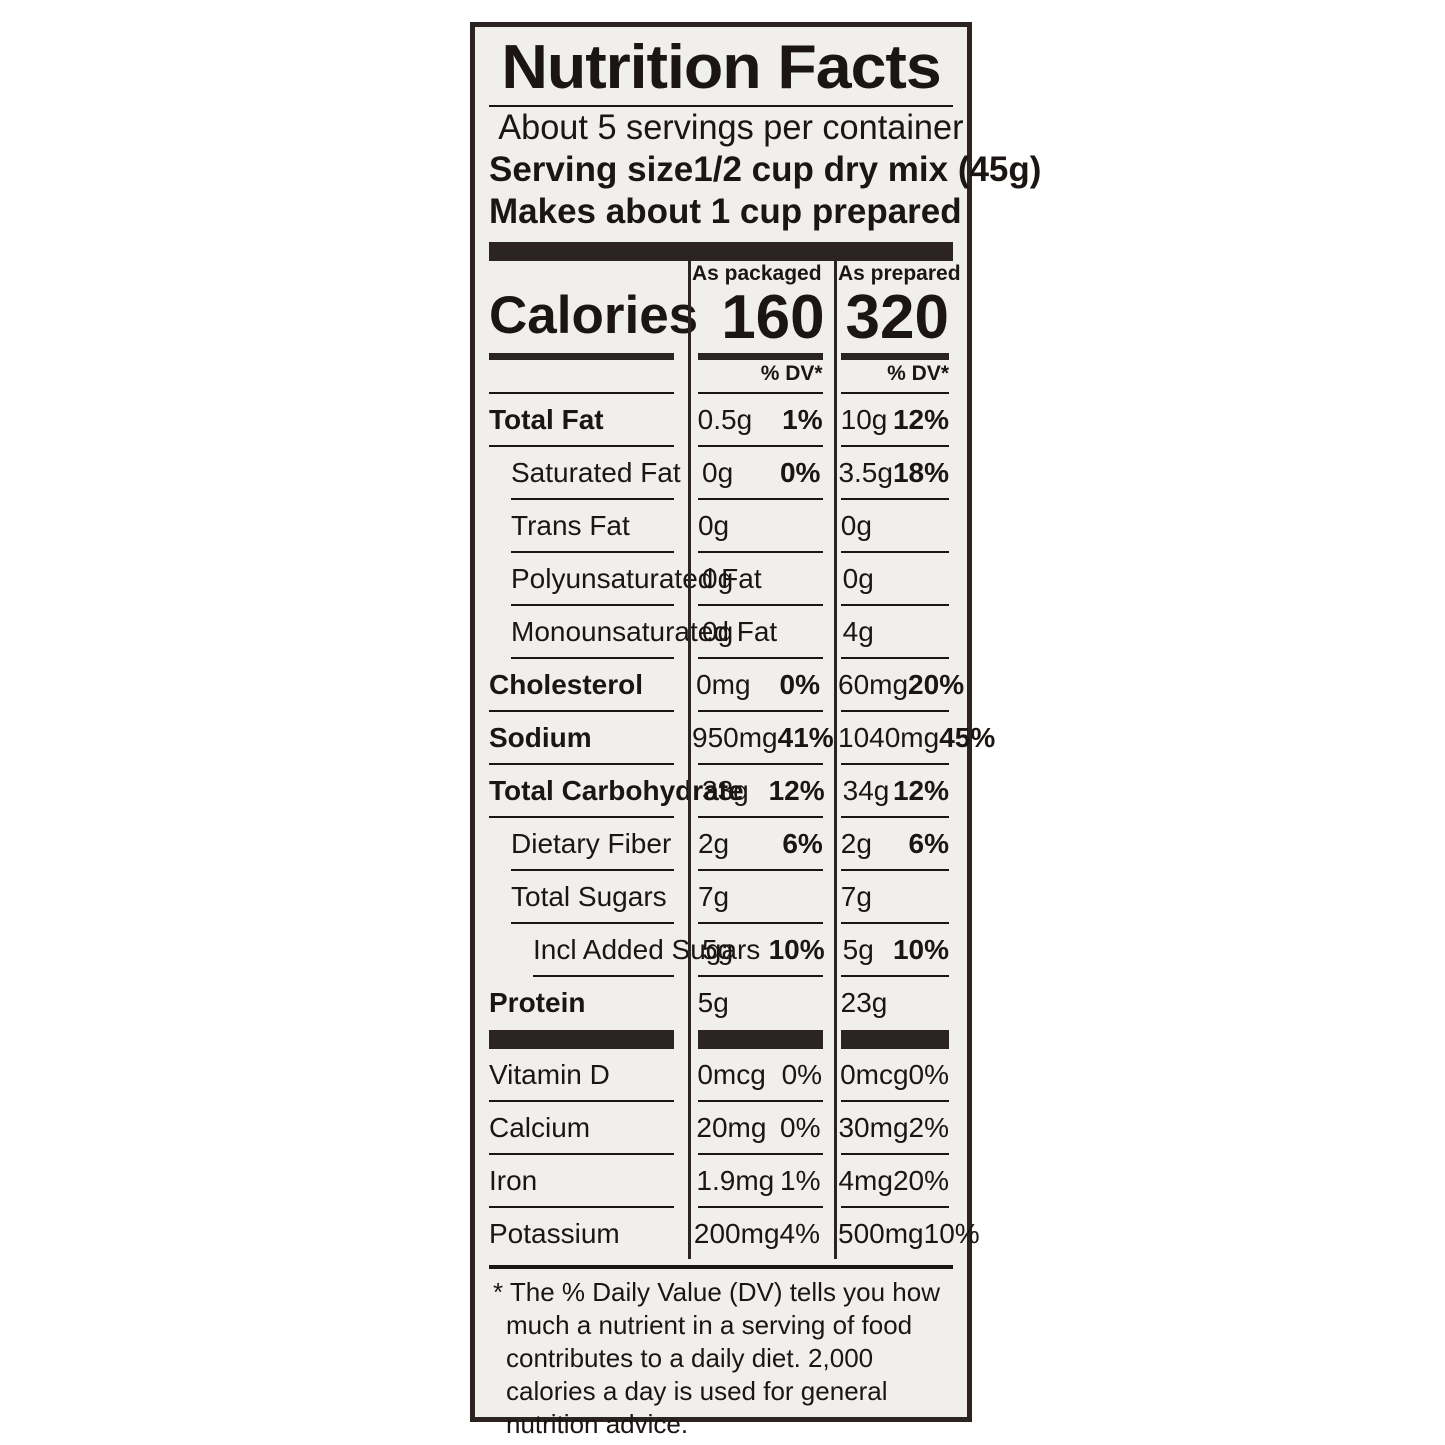  Describe the element at coordinates (881, 1233) in the screenshot. I see `nutrient-prepared-amount: 500mg` at that location.